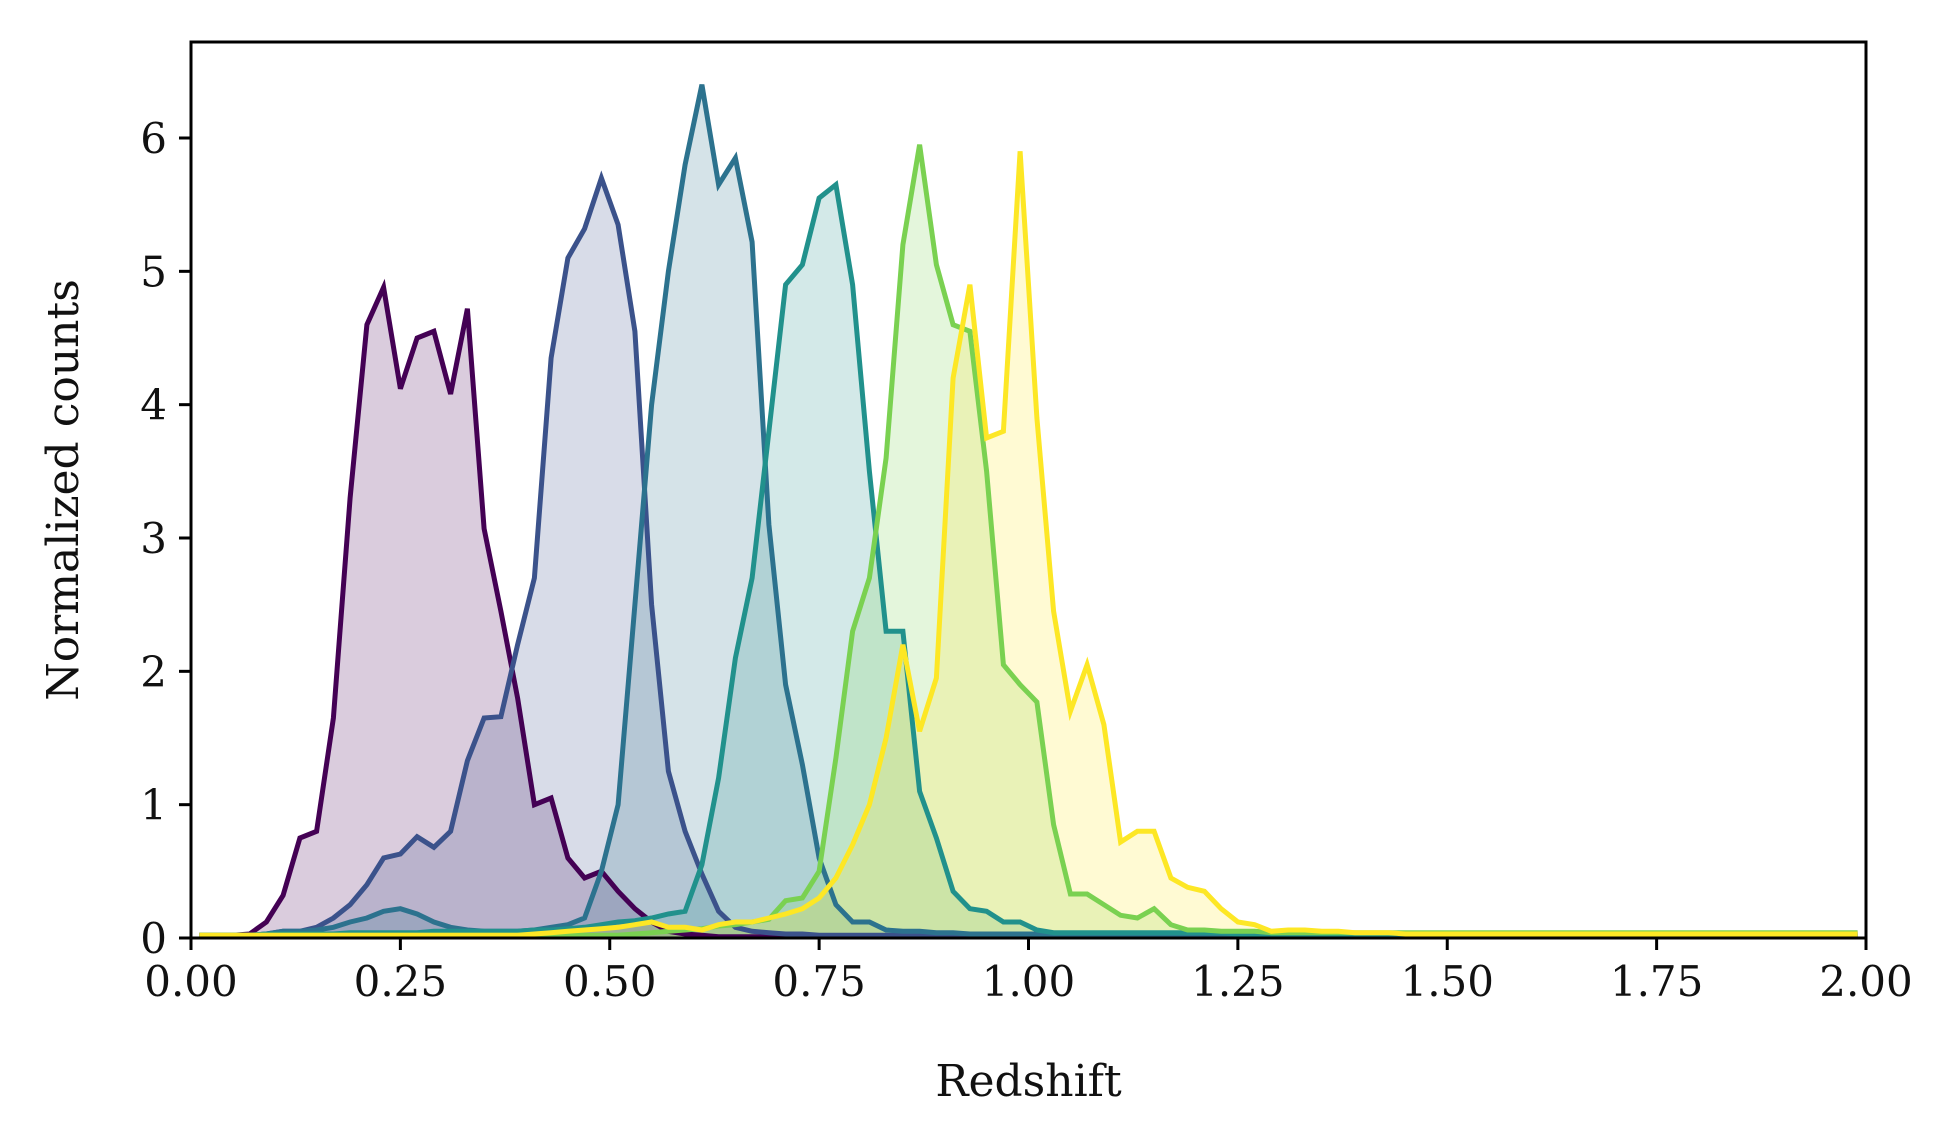  Describe the element at coordinates (153, 138) in the screenshot. I see `y-tick-label: 6` at that location.